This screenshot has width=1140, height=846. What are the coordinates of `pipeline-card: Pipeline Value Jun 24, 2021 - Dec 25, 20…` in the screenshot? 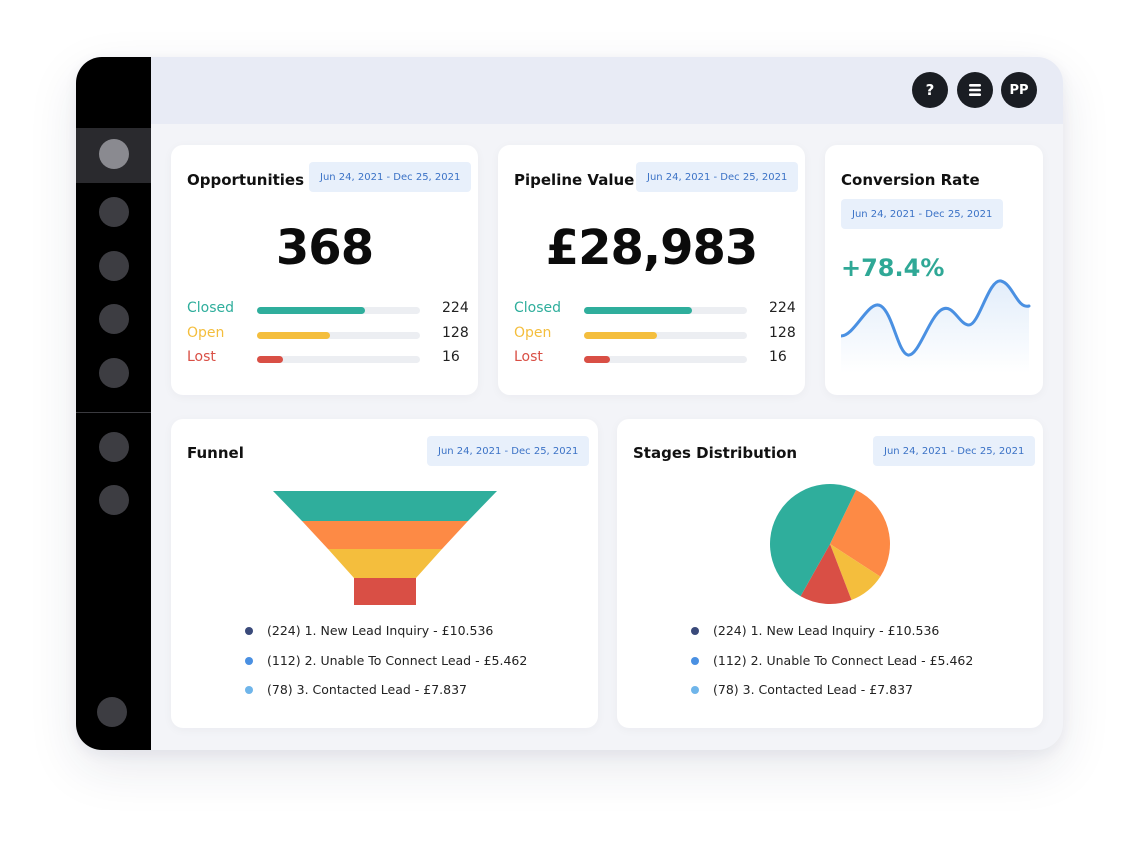 It's located at (651, 270).